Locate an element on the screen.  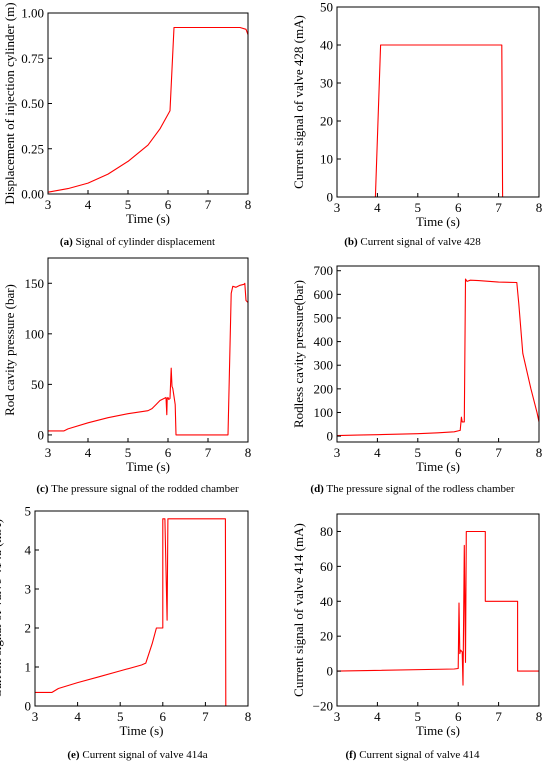
x-tick-label-f: 4 is located at coordinates (377, 716).